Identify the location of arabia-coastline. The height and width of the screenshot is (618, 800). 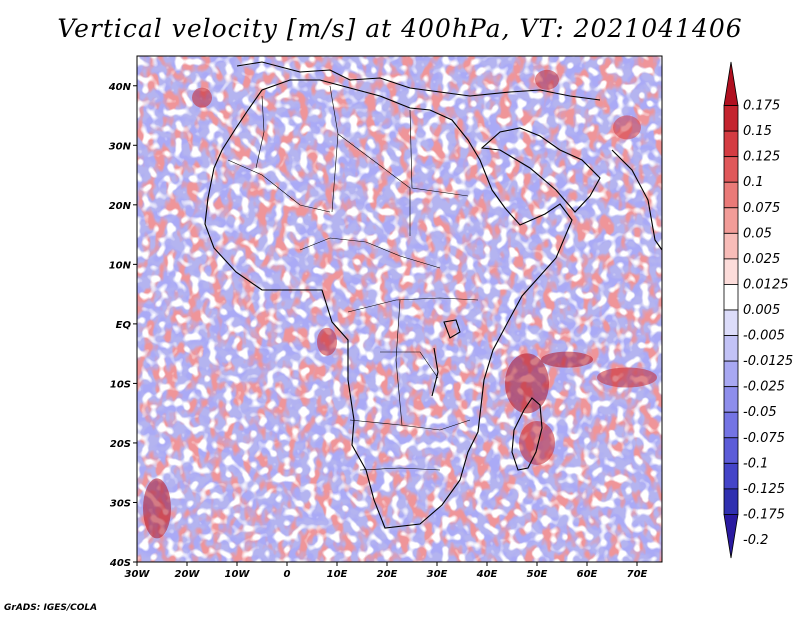
(540, 170).